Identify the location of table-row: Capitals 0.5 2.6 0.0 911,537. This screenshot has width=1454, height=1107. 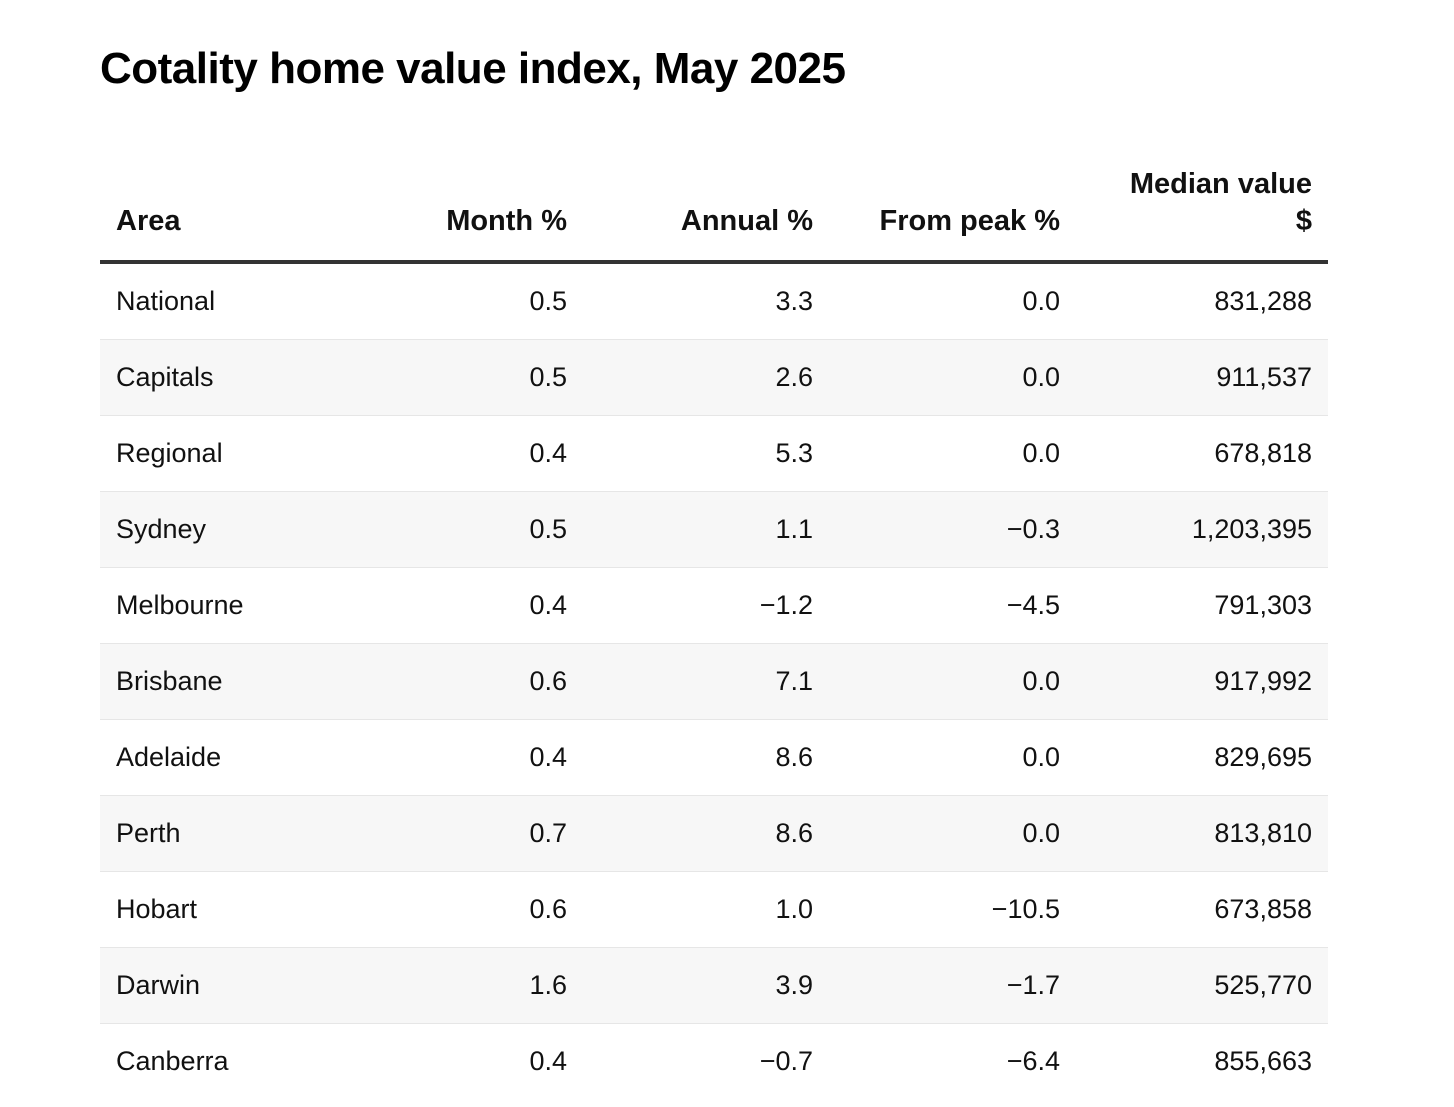
(714, 377).